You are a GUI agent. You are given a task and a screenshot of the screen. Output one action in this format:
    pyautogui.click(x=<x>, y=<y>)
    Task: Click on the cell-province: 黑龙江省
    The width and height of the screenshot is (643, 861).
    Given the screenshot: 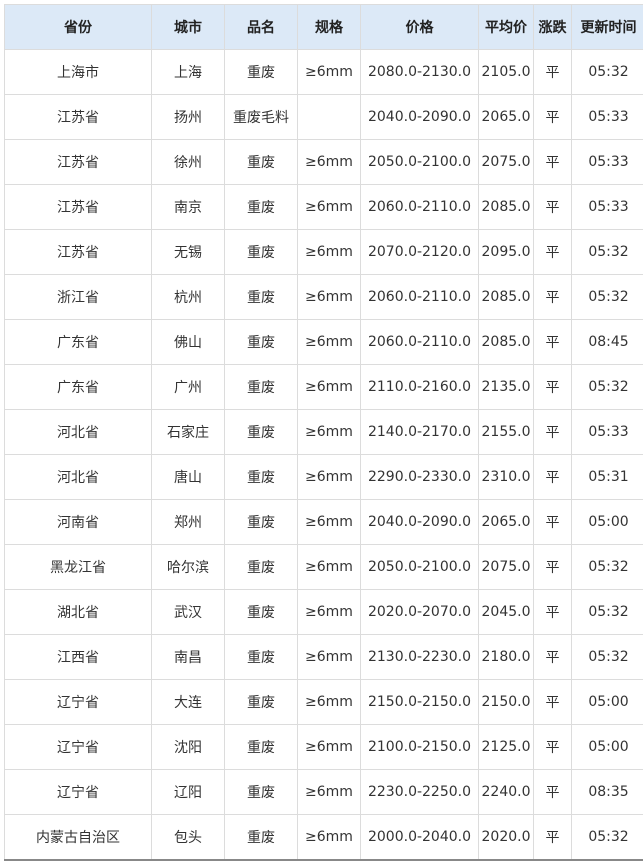 What is the action you would take?
    pyautogui.click(x=78, y=567)
    